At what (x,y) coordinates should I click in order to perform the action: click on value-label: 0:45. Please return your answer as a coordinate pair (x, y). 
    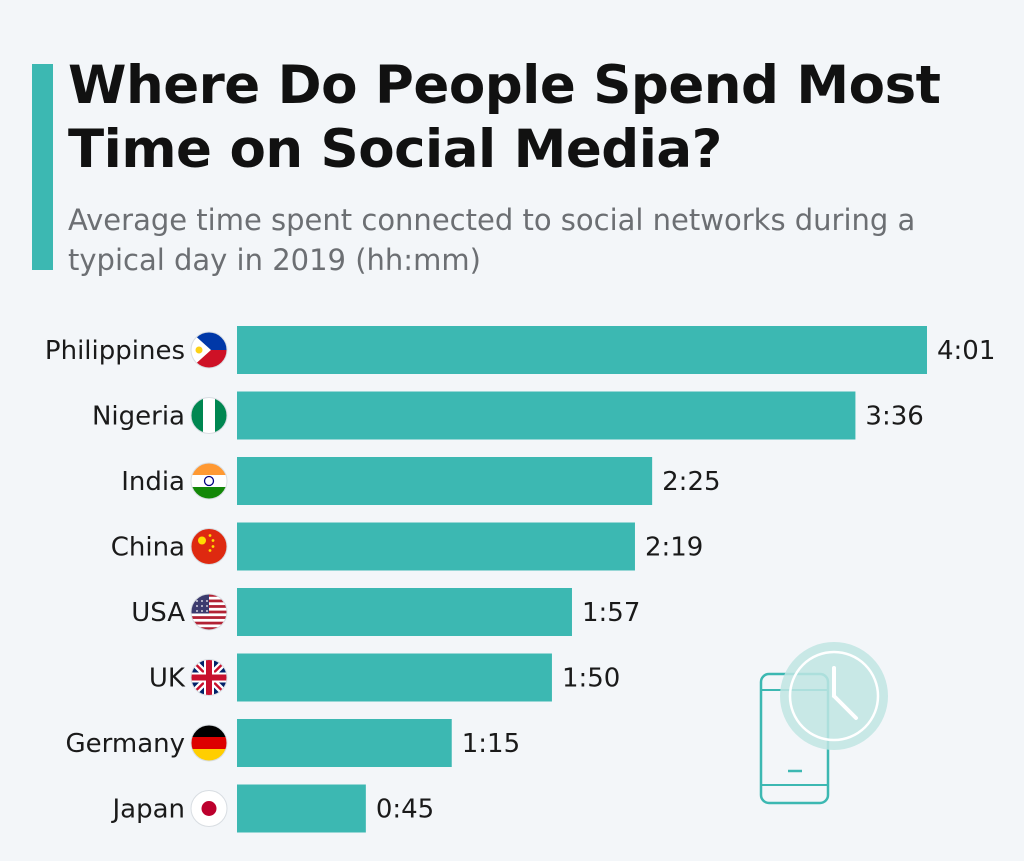
    Looking at the image, I should click on (405, 810).